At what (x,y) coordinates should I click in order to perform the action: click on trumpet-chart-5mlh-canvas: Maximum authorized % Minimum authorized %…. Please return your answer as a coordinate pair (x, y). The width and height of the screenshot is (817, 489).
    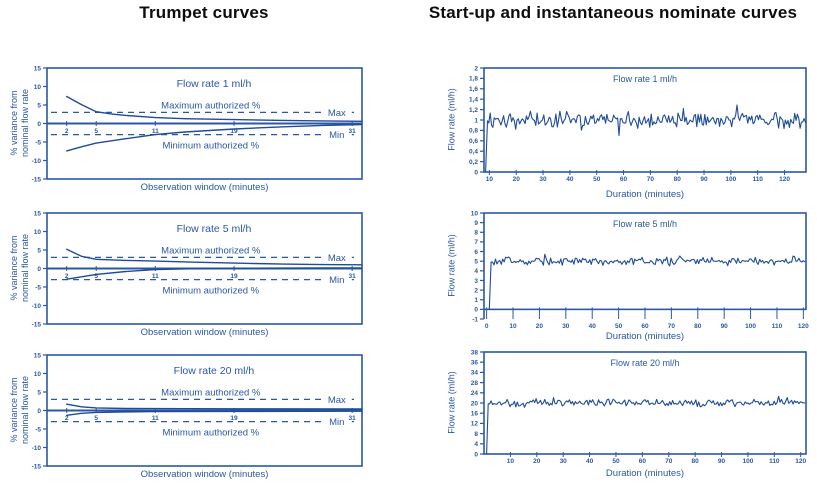
    Looking at the image, I should click on (197, 269).